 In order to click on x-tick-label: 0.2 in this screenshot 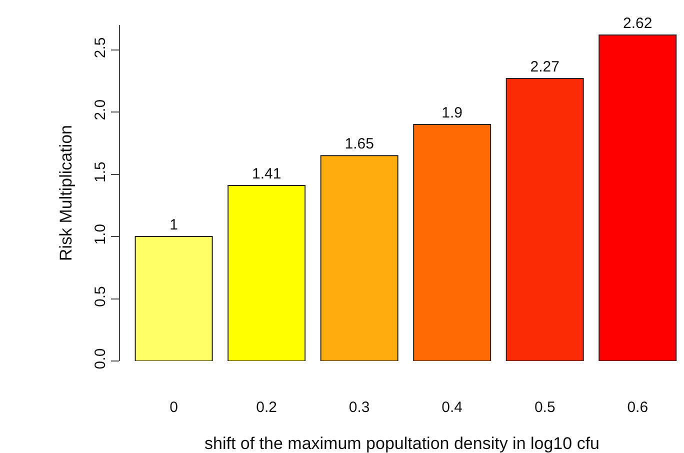, I will do `click(266, 407)`.